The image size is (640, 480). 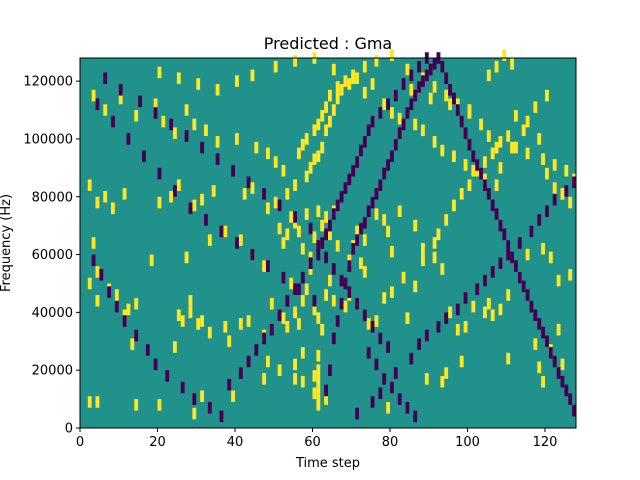 What do you see at coordinates (52, 197) in the screenshot?
I see `y-tick-label: 80000` at bounding box center [52, 197].